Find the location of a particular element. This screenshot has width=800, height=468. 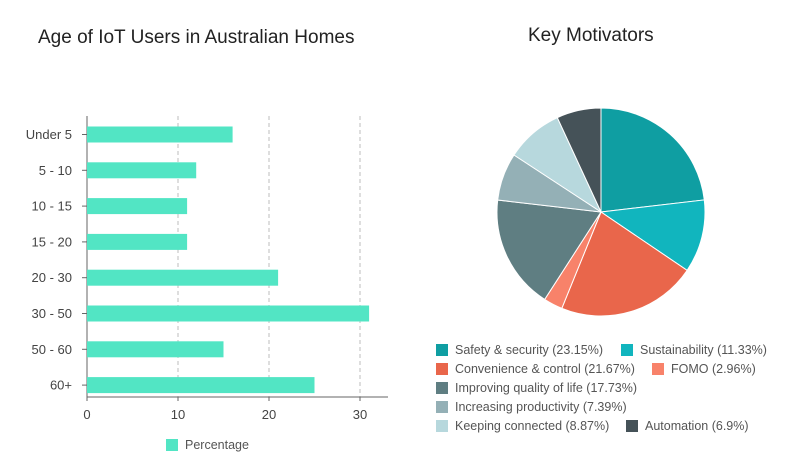

y-tick-label: 50 - 60 is located at coordinates (52, 349).